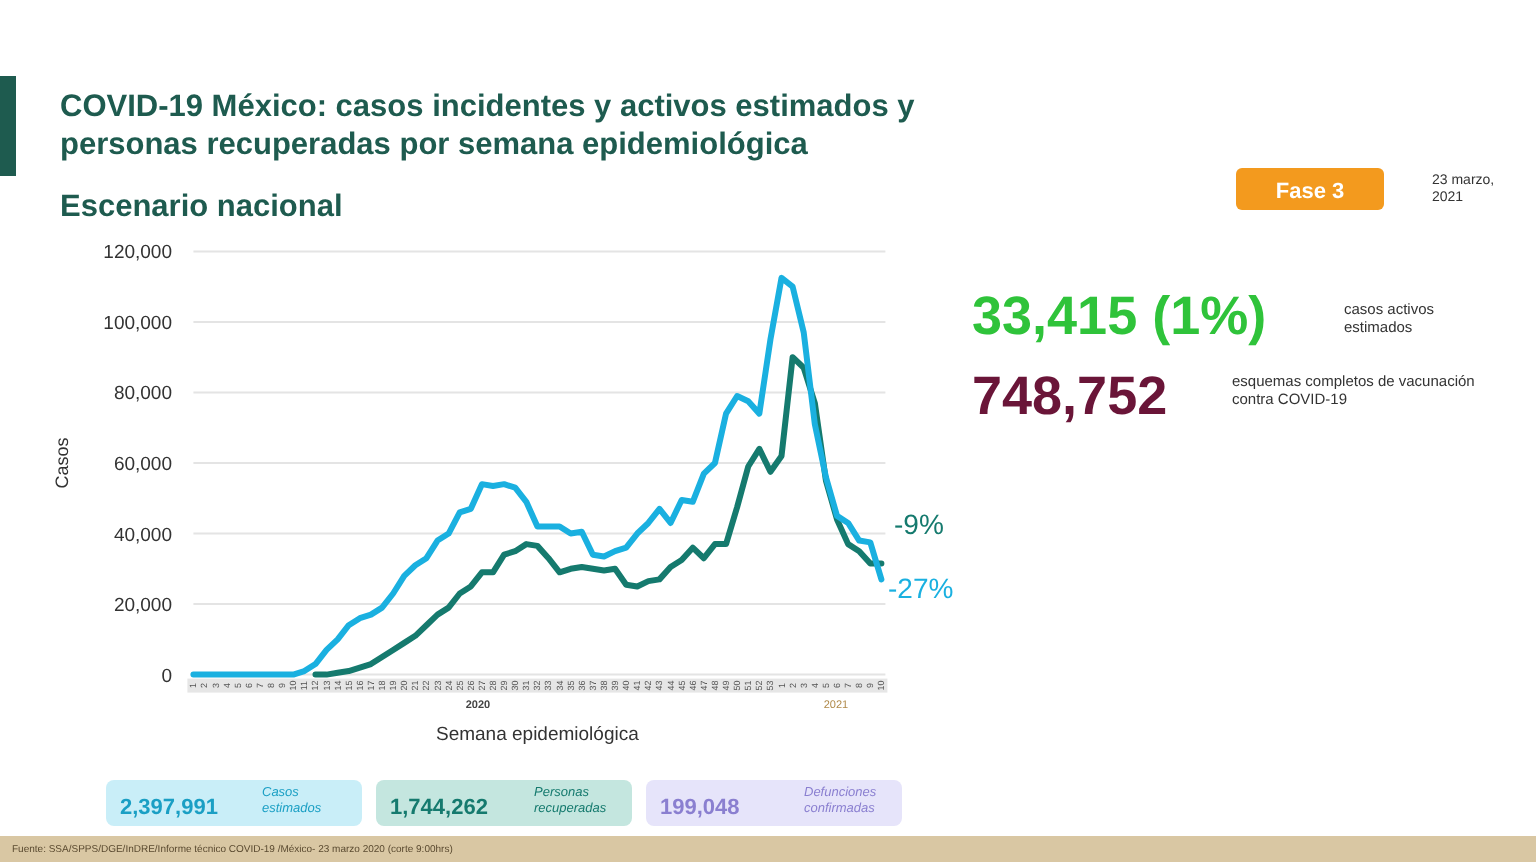  I want to click on y-tick-label: 40,000, so click(142, 535).